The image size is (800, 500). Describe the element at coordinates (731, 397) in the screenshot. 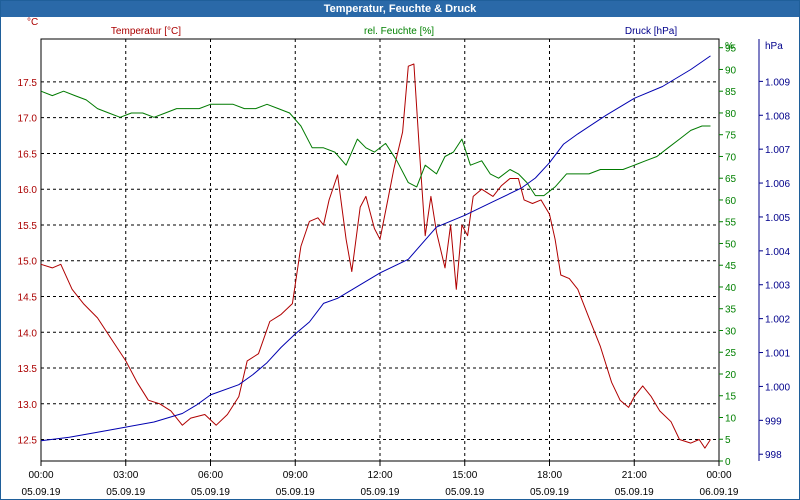

I see `humidity-tick-label: 15` at that location.